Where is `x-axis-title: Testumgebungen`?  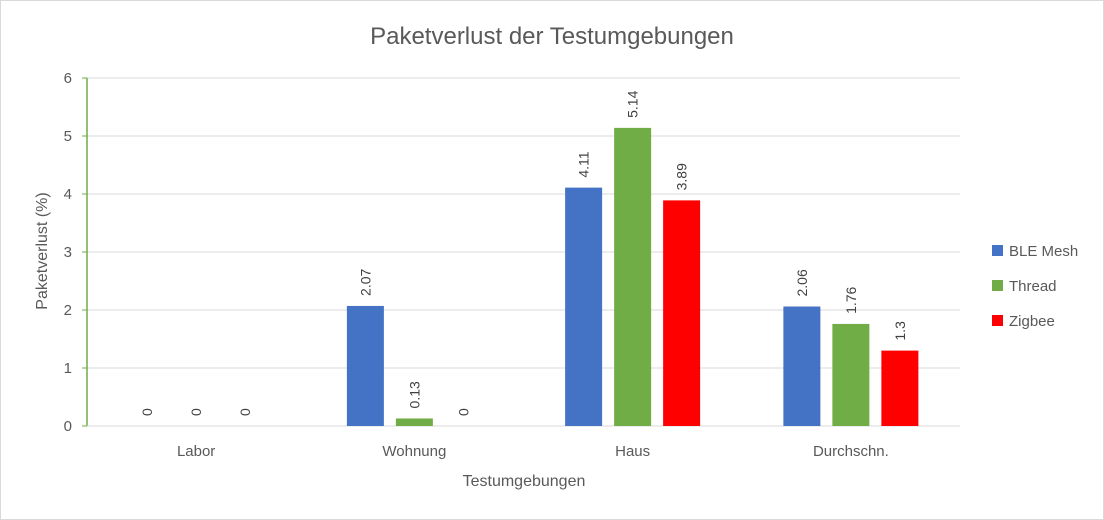
x-axis-title: Testumgebungen is located at coordinates (524, 481).